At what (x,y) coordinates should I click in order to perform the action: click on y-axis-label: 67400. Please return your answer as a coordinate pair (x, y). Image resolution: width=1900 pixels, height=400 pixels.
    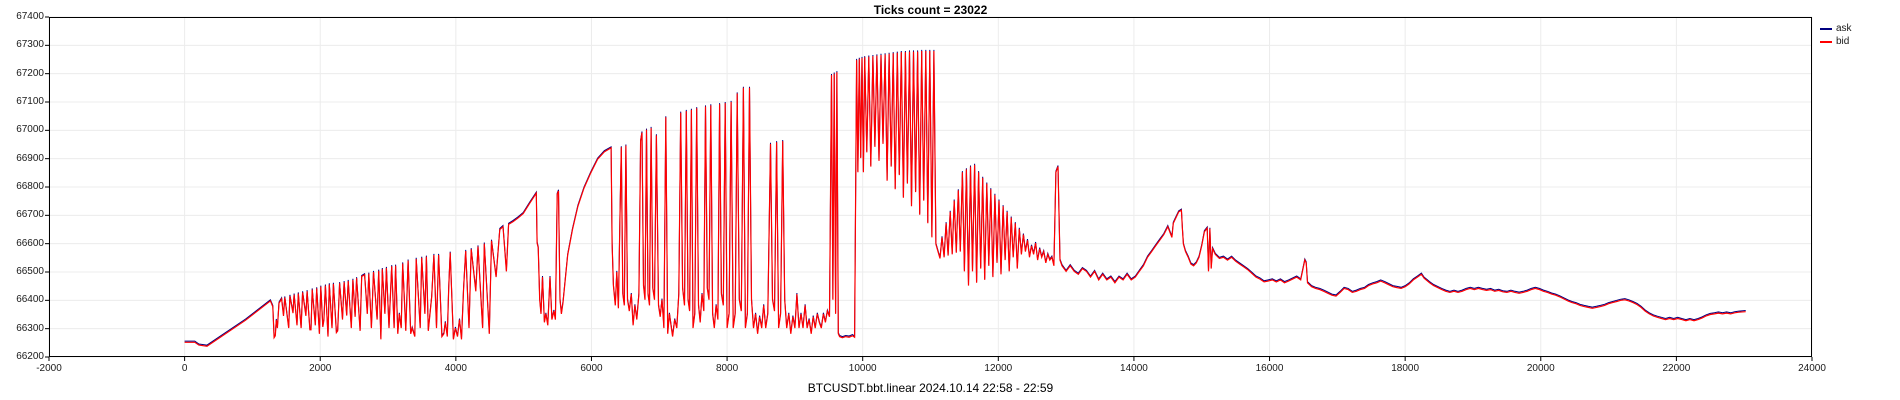
    Looking at the image, I should click on (30, 16).